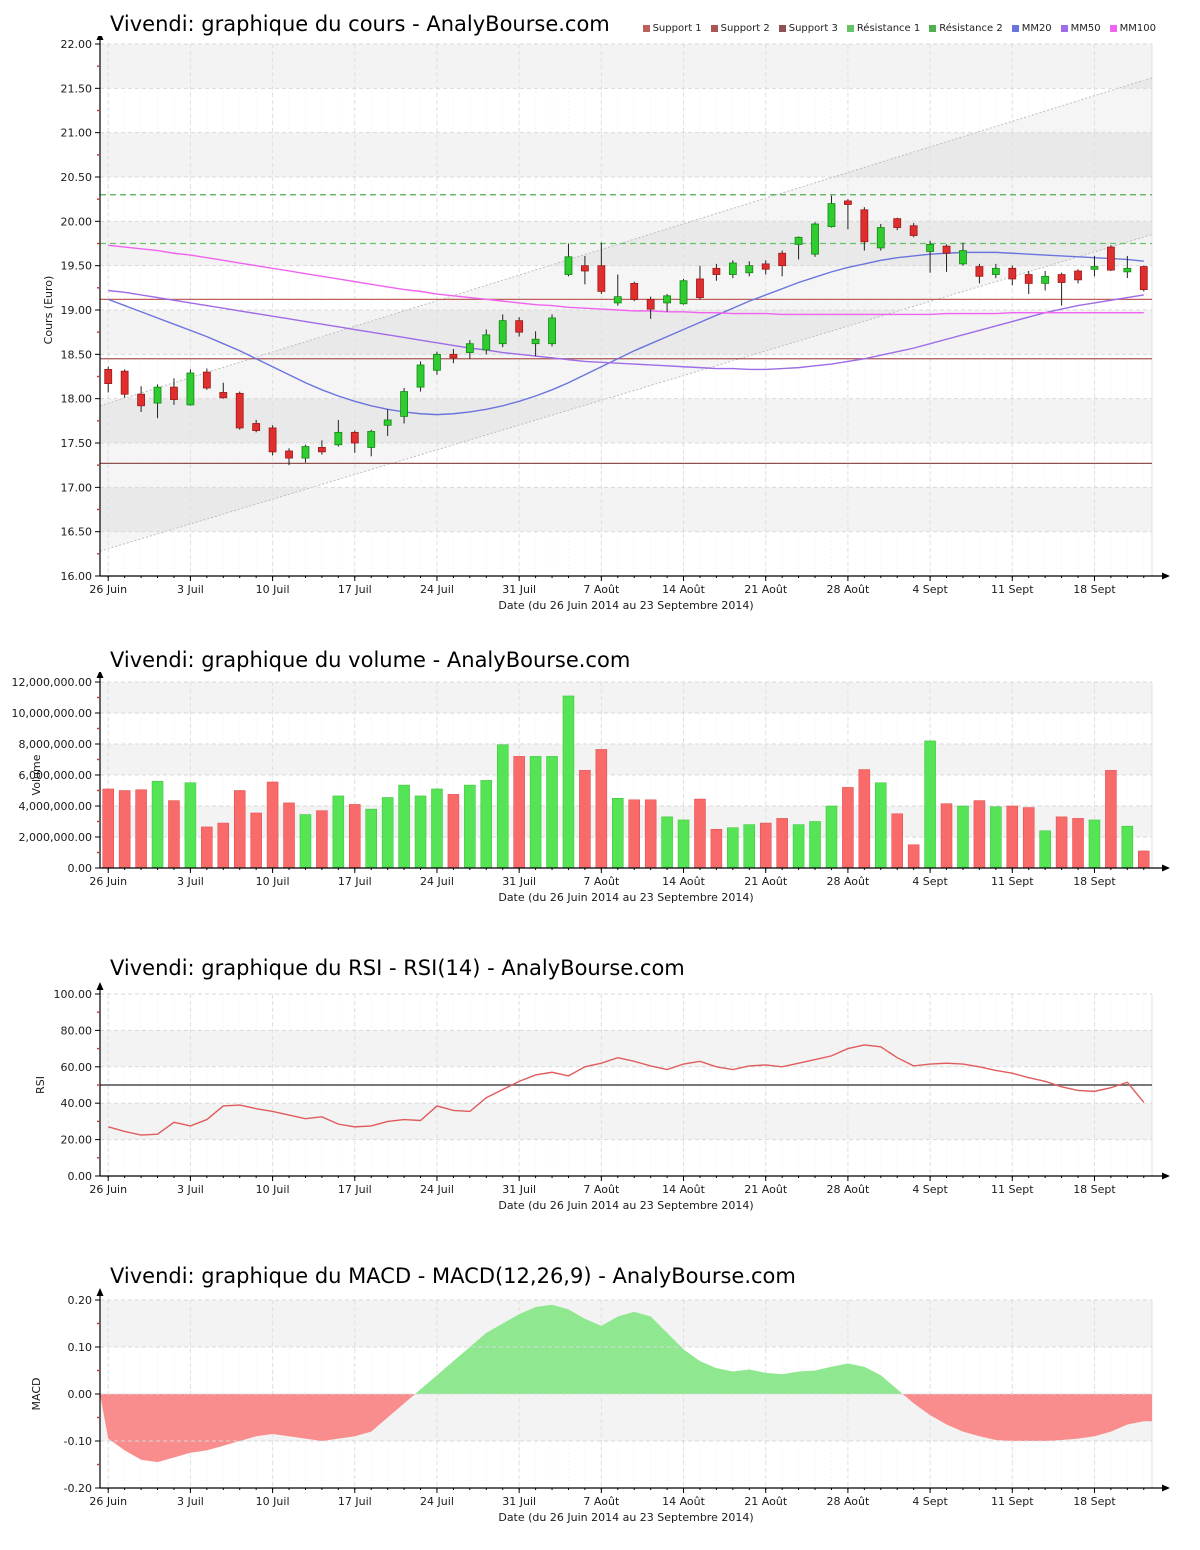  Describe the element at coordinates (55, 775) in the screenshot. I see `svg-text: 6,000,000.00` at that location.